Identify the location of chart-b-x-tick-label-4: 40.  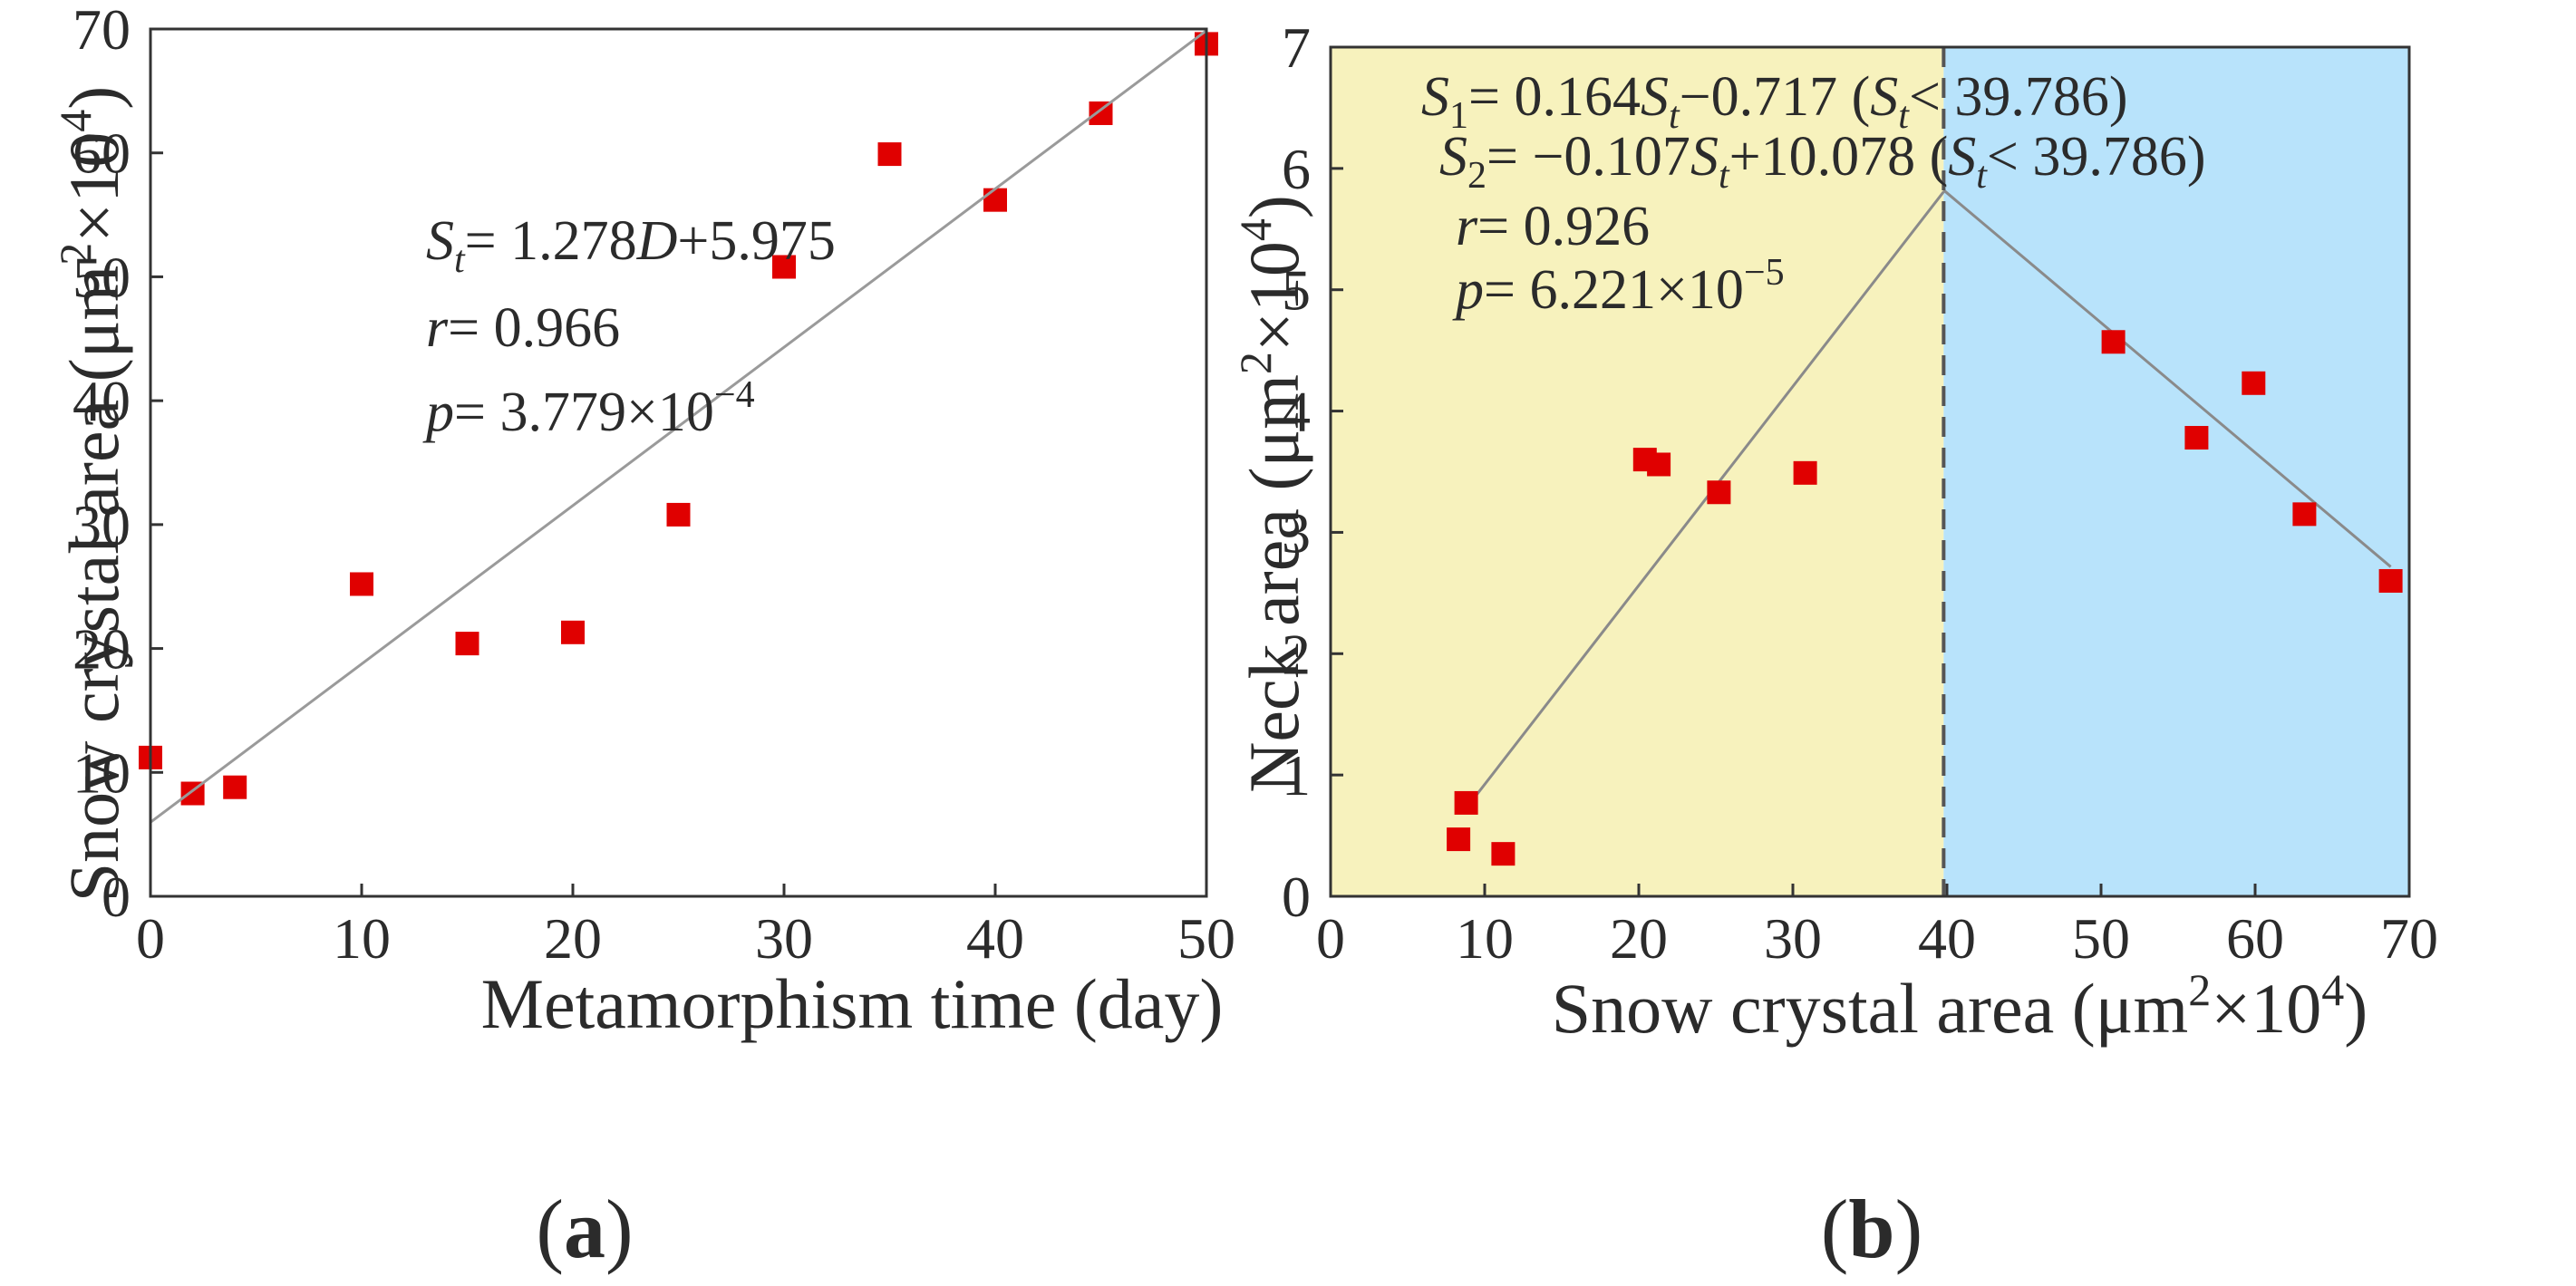
(1947, 938).